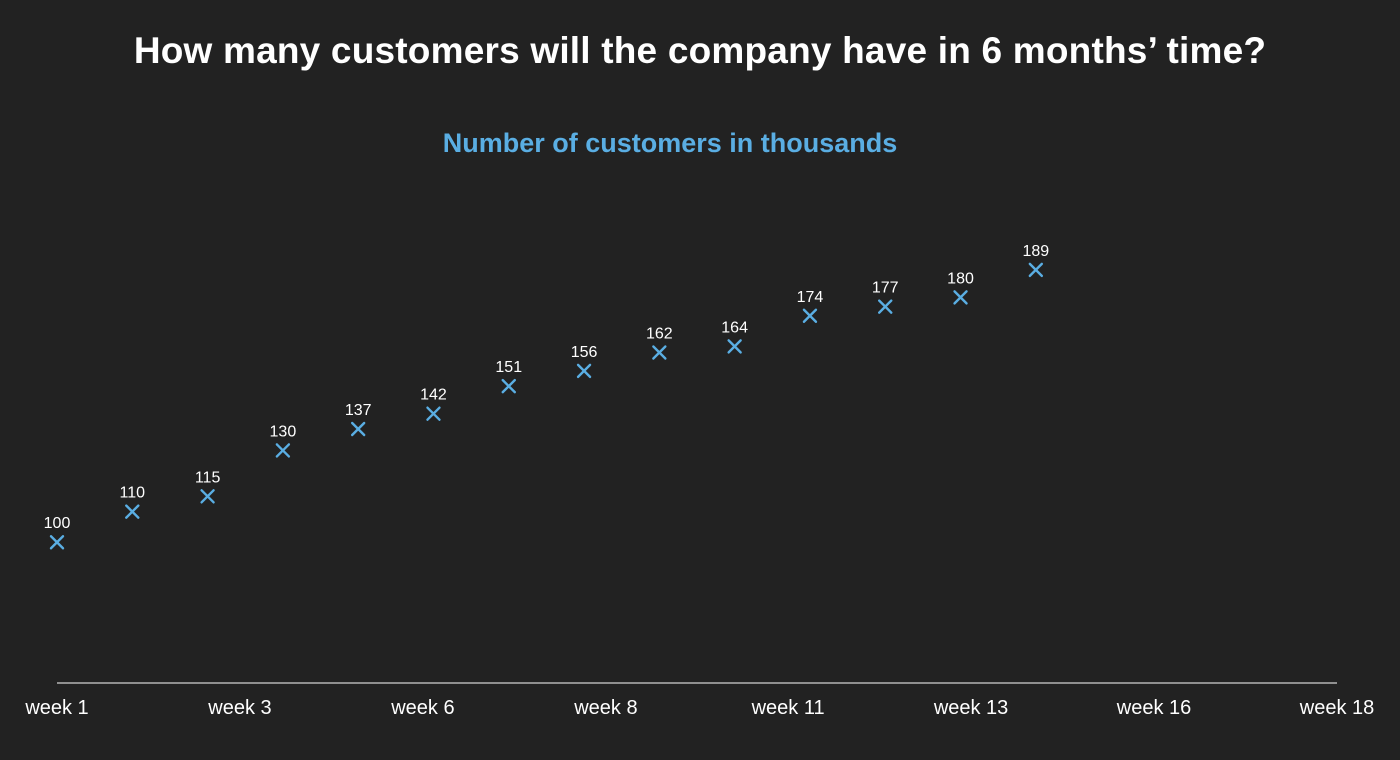 This screenshot has width=1400, height=760. Describe the element at coordinates (659, 333) in the screenshot. I see `data-label: 162` at that location.